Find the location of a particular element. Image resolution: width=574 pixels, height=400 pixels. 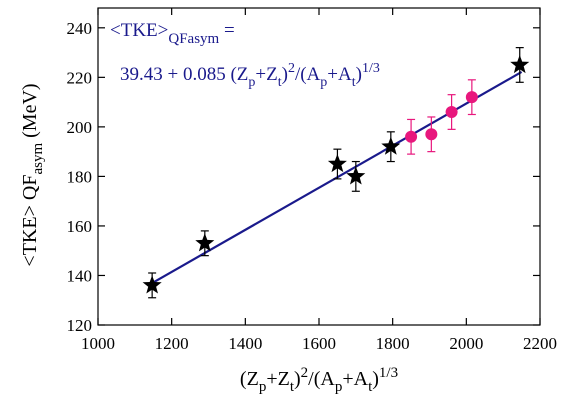

x-axis-label: (Zp+Zt)2/(Ap+At)1/3 is located at coordinates (319, 380).